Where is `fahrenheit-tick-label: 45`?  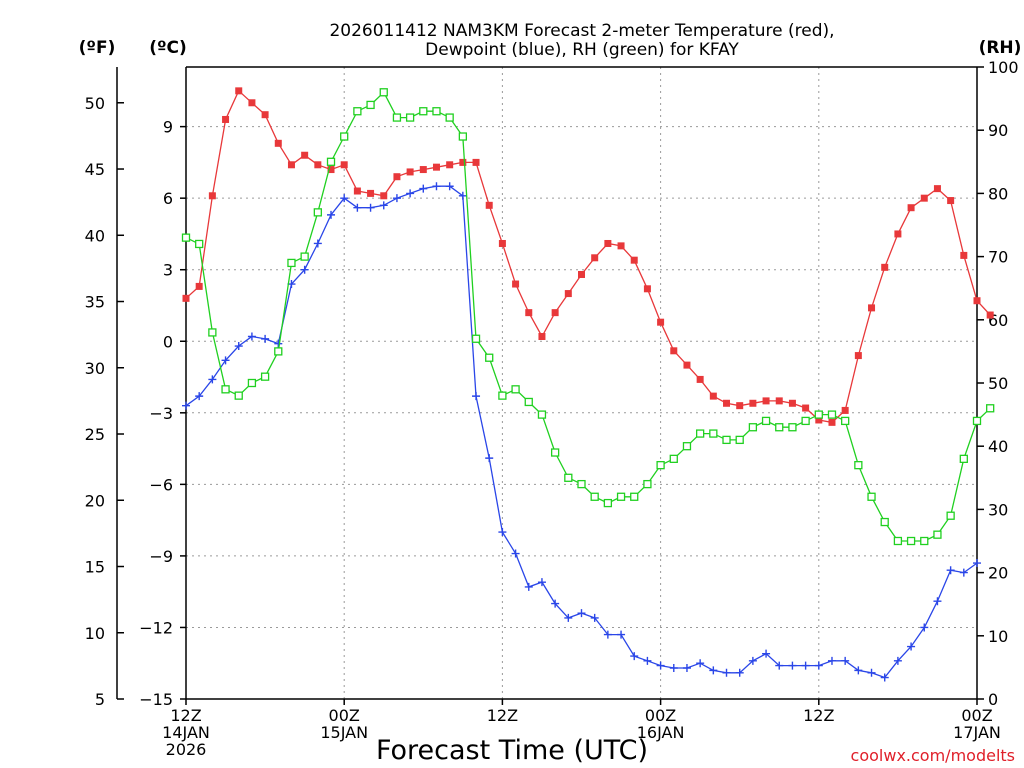
fahrenheit-tick-label: 45 is located at coordinates (95, 169).